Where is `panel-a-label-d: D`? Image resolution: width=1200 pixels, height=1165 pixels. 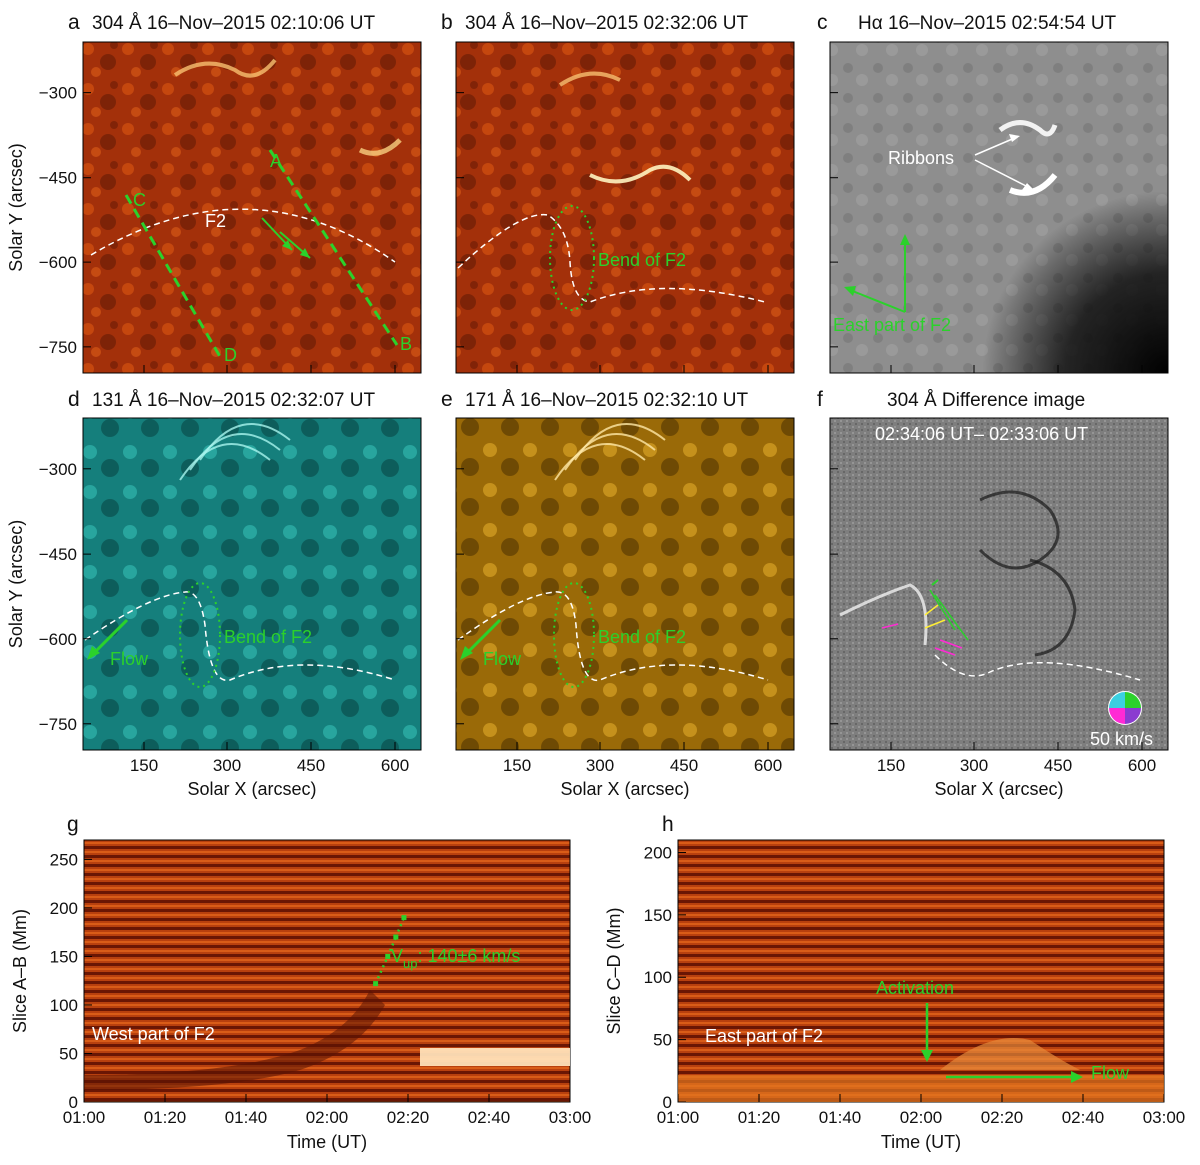
panel-a-label-d: D is located at coordinates (230, 355).